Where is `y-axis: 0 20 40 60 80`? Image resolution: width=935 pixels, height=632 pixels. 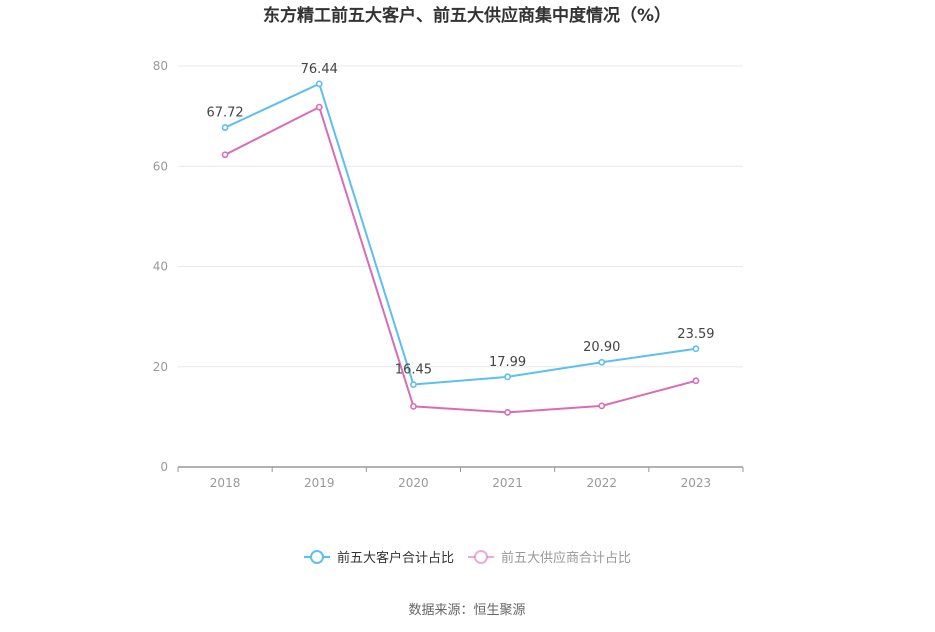
y-axis: 0 20 40 60 80 is located at coordinates (160, 266).